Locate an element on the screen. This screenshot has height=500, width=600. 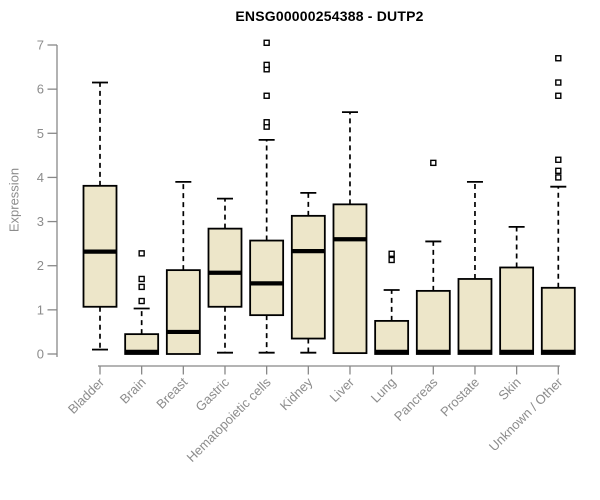
x-category-label: Skin is located at coordinates (509, 389).